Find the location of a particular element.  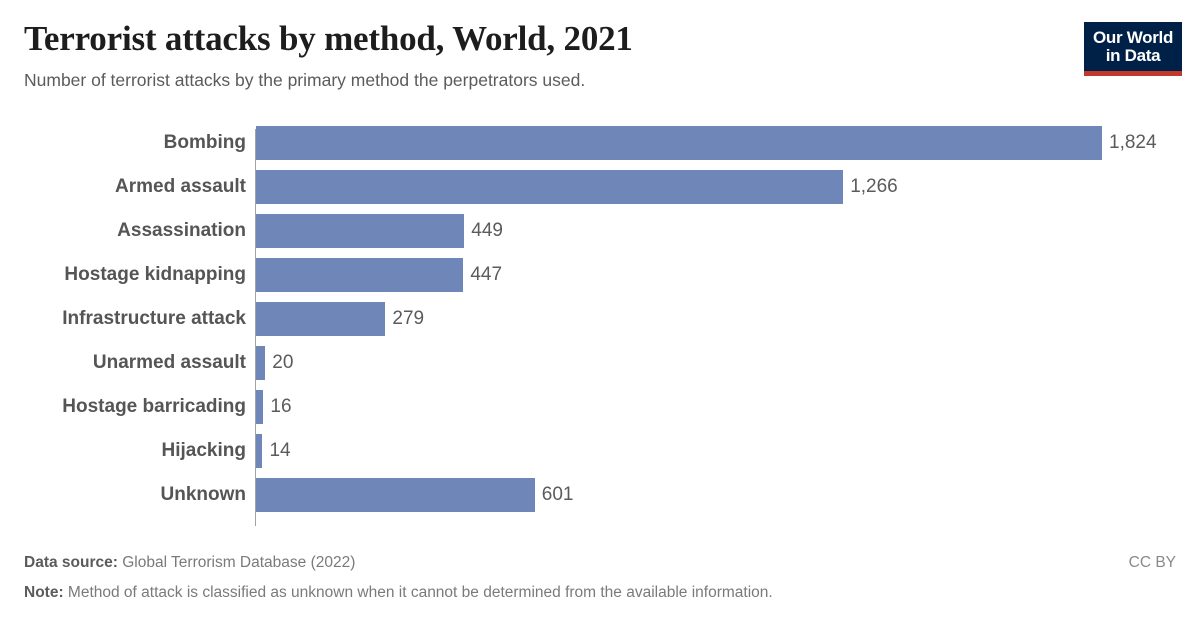

data-source-value: Global Terrorism Database (2022) is located at coordinates (239, 562).